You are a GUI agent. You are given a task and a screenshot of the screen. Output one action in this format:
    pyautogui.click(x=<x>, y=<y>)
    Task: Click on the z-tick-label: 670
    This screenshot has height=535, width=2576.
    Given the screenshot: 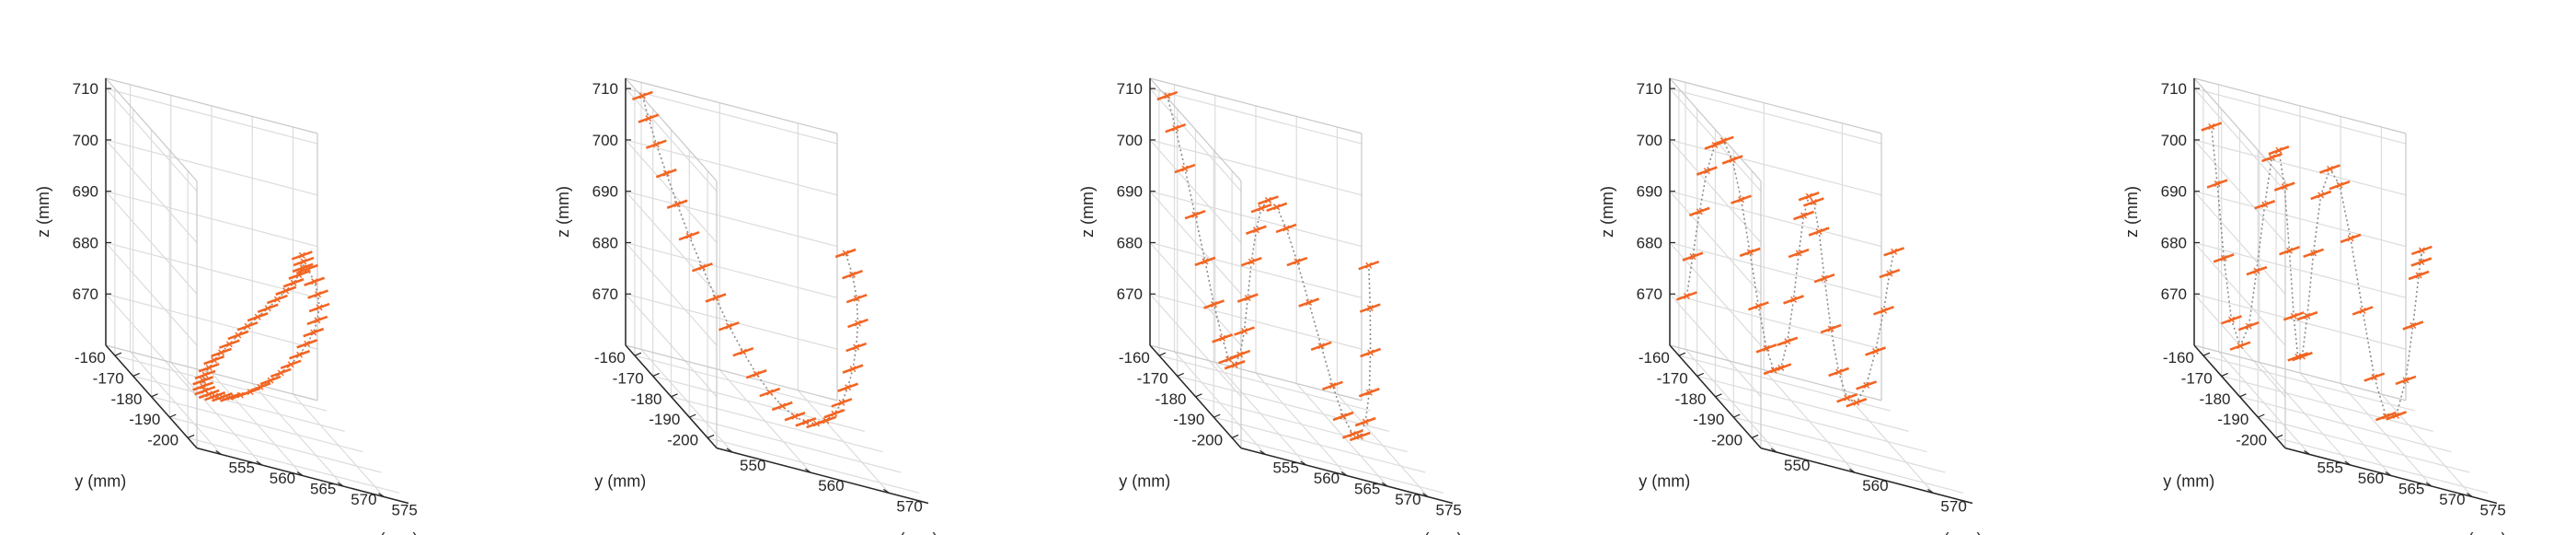 What is the action you would take?
    pyautogui.click(x=85, y=294)
    